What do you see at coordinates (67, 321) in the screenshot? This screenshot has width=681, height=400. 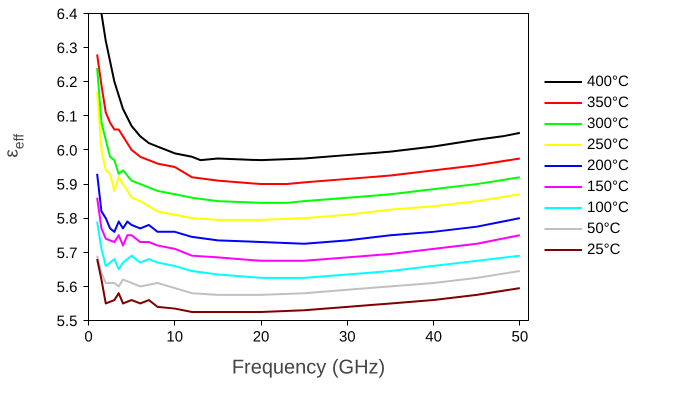 I see `y-tick-label: 5.5` at bounding box center [67, 321].